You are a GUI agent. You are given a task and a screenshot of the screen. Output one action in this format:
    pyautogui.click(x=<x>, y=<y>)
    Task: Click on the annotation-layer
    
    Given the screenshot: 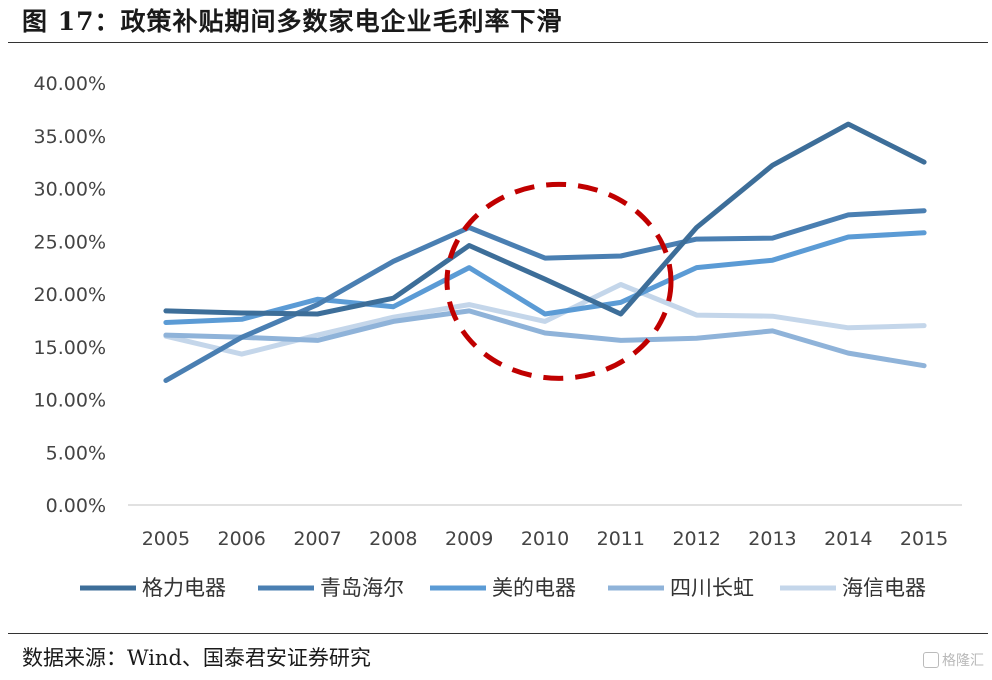 What is the action you would take?
    pyautogui.click(x=559, y=281)
    